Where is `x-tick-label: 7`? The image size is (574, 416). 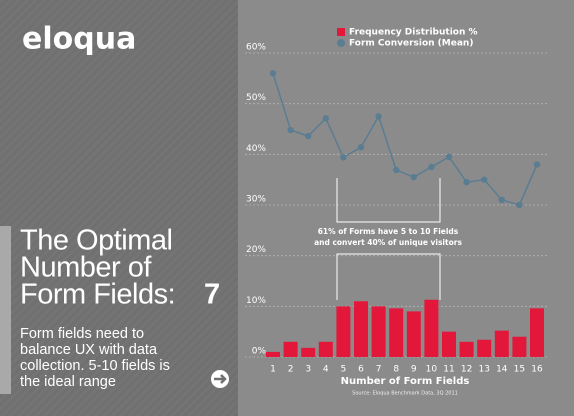
x-tick-label: 7 is located at coordinates (379, 370).